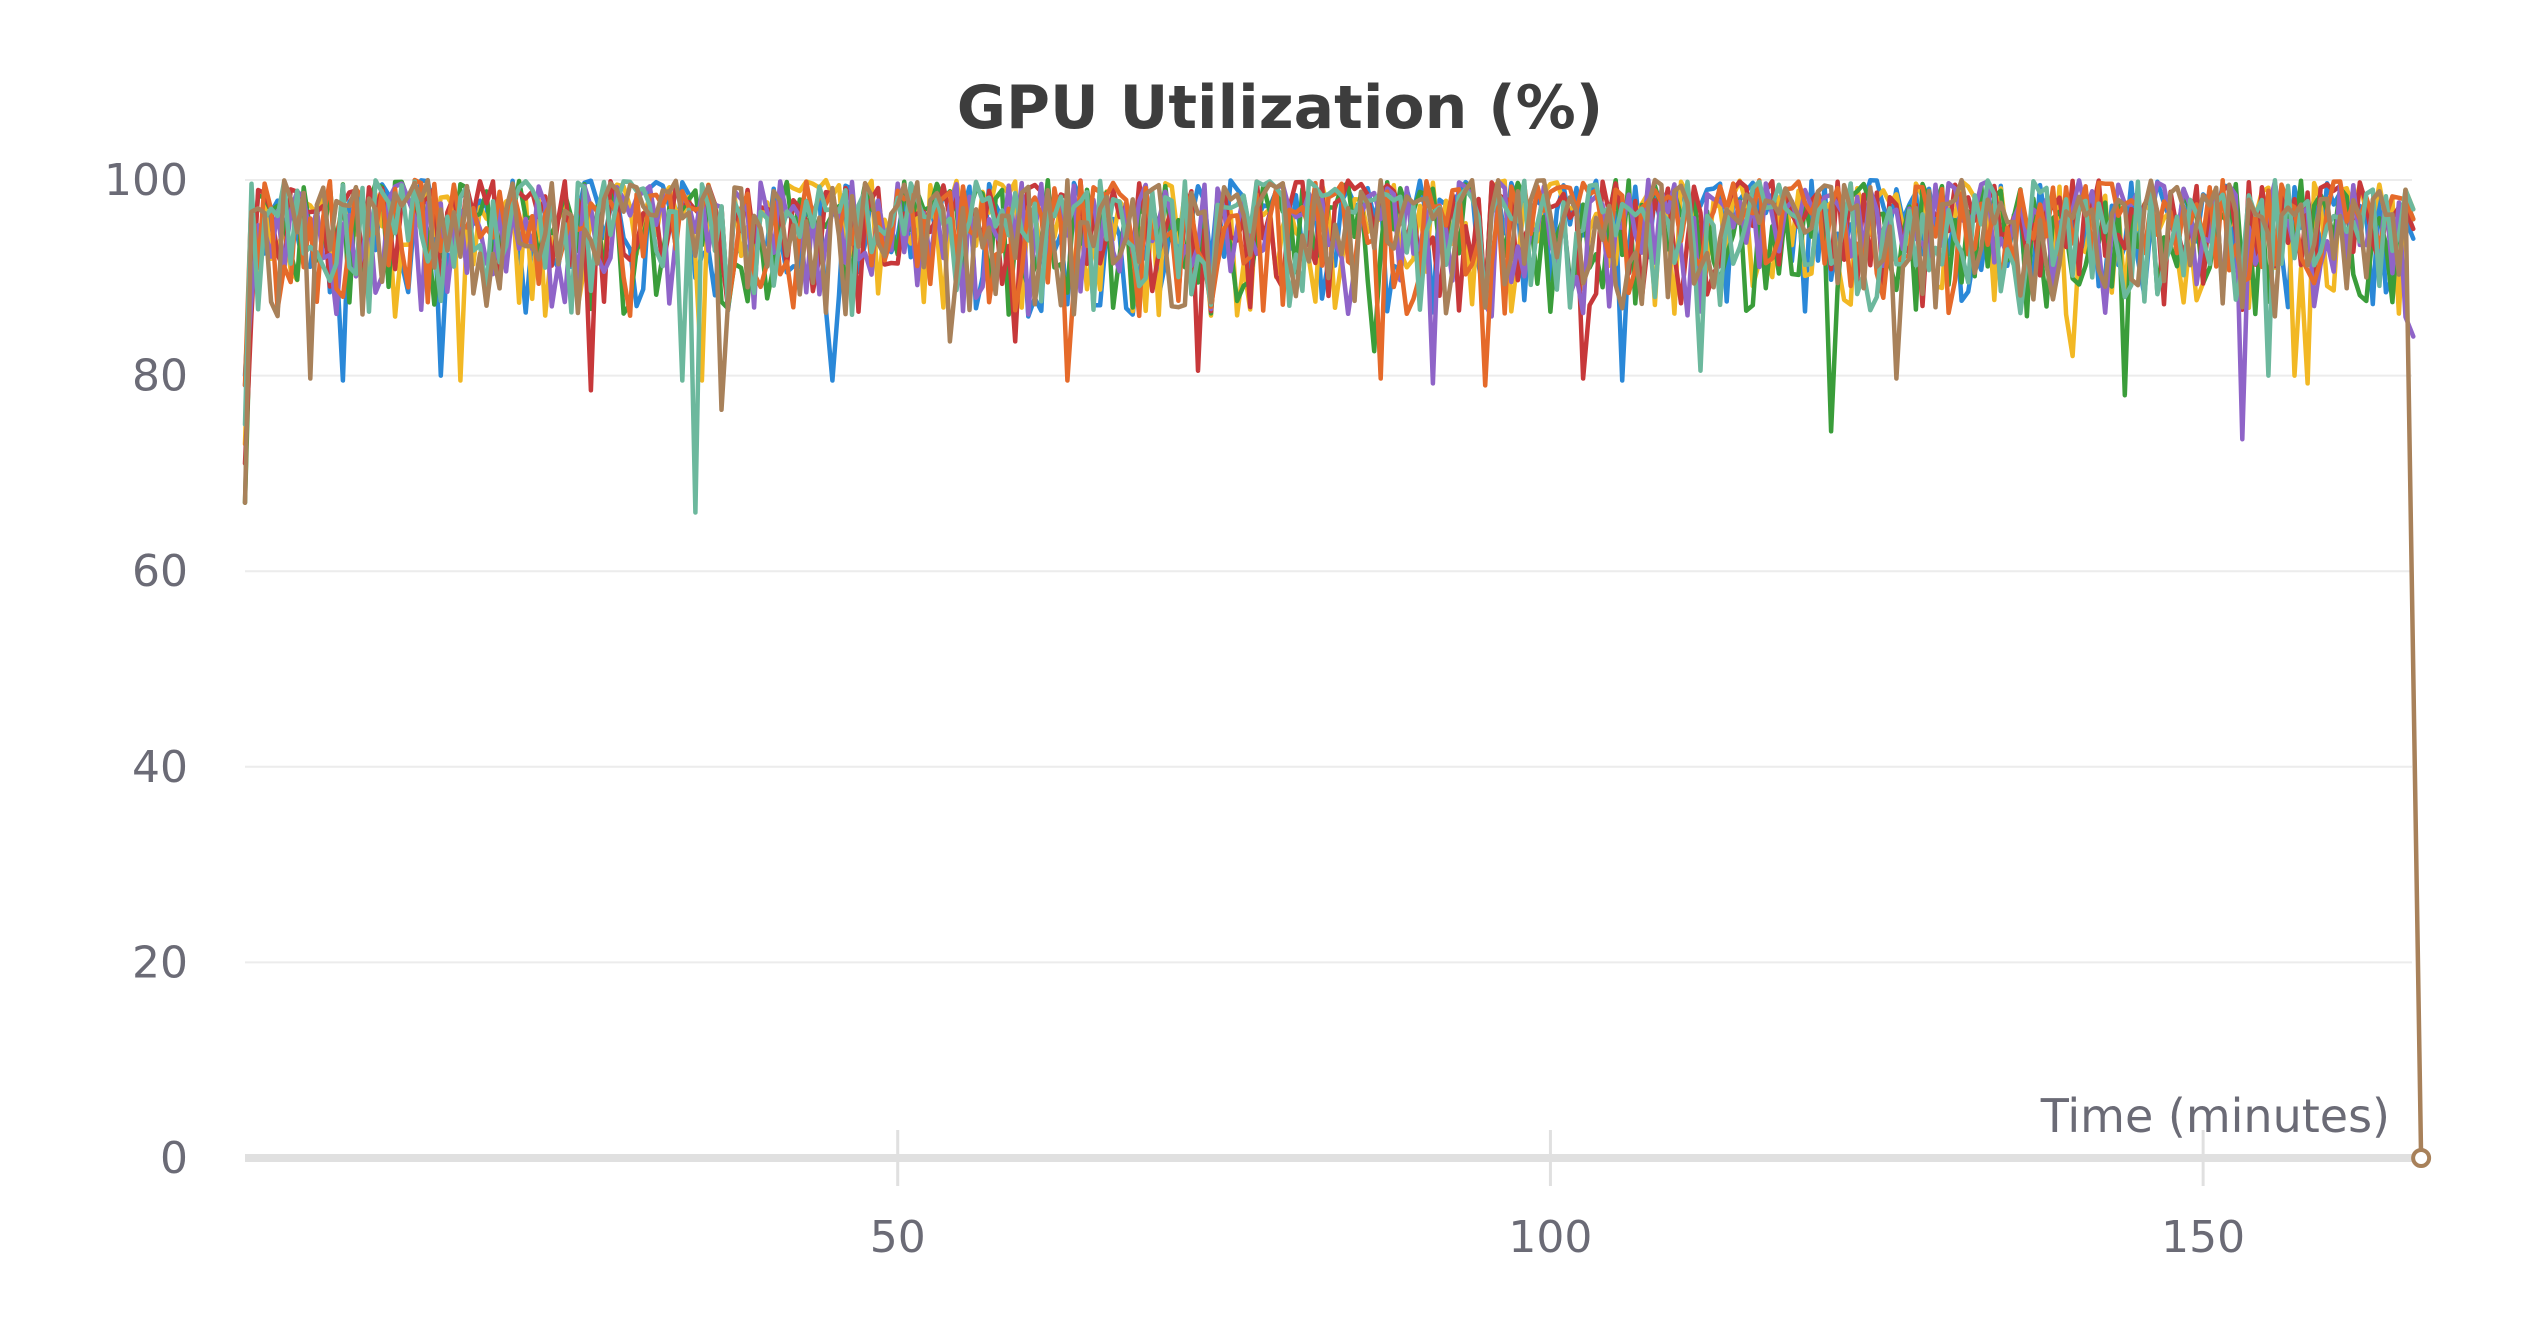 This screenshot has width=2528, height=1328. I want to click on x-tick-label: 50, so click(898, 1237).